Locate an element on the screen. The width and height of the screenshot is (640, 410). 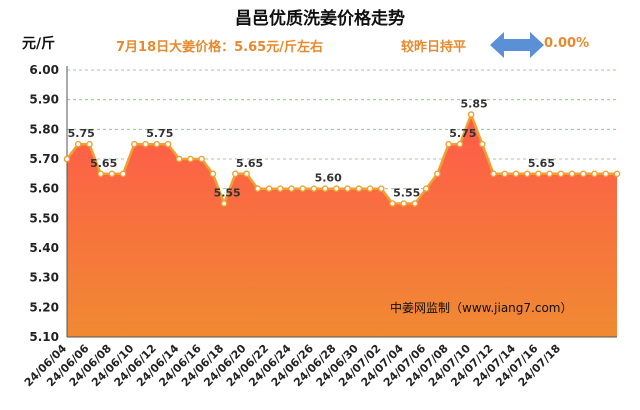
y-tick-label: 6.00 is located at coordinates (44, 70).